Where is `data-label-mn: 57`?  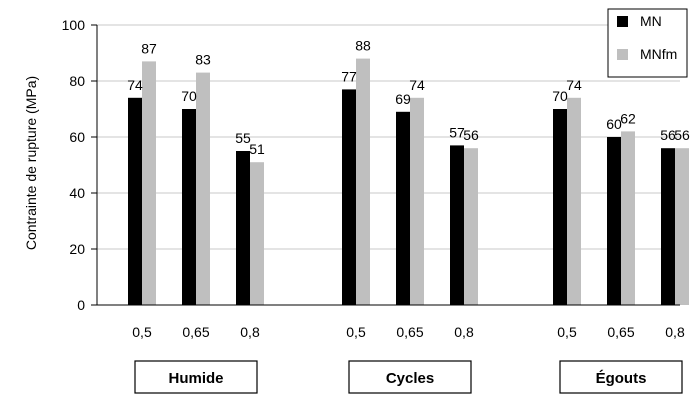 data-label-mn: 57 is located at coordinates (457, 132).